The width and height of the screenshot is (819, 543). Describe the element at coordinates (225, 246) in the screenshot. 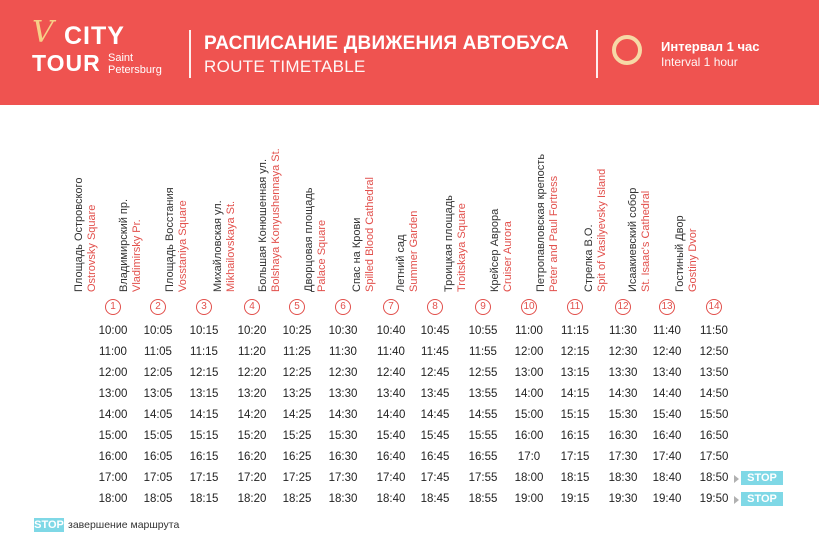

I see `stop-name: Михайловская ул. Mikhailovskaya St.` at that location.